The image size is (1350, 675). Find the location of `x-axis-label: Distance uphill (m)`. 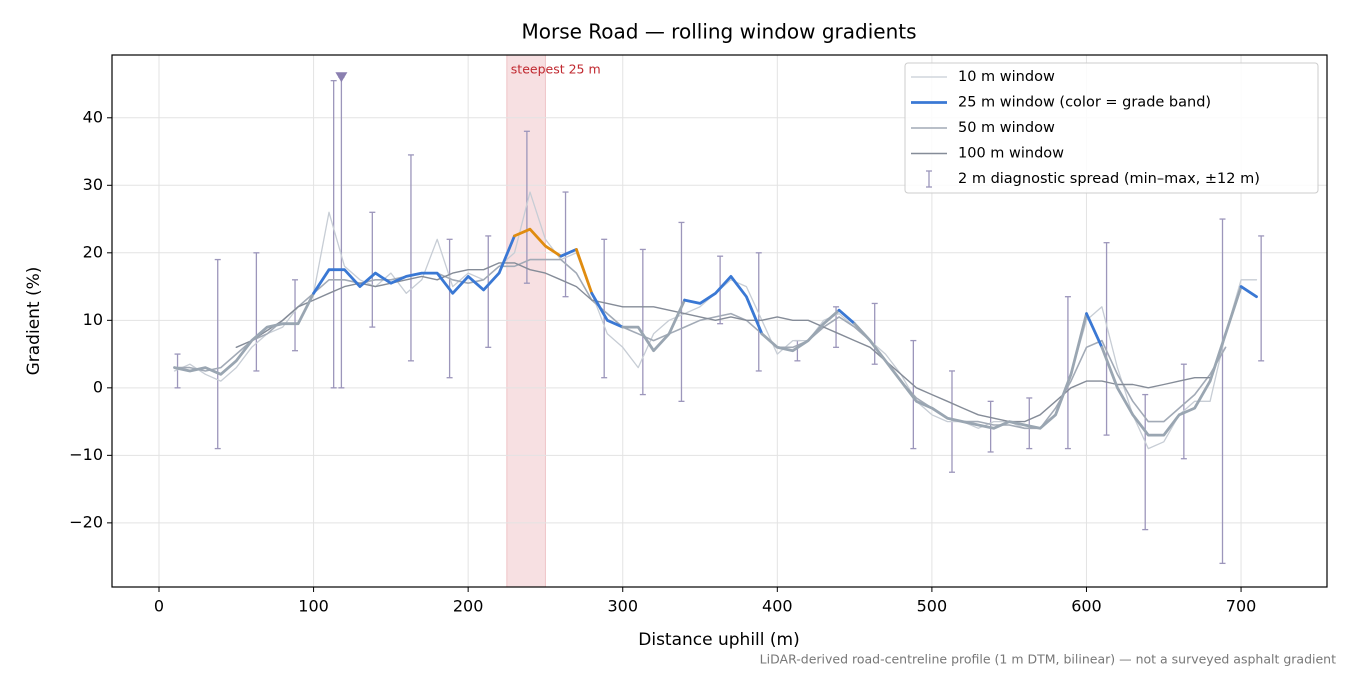

x-axis-label: Distance uphill (m) is located at coordinates (718, 640).